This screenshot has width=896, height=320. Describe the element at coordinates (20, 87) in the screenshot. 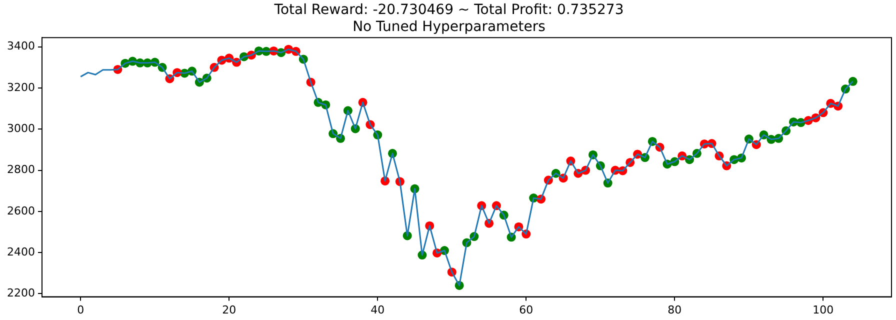

I see `y-tick-label: 3200` at that location.